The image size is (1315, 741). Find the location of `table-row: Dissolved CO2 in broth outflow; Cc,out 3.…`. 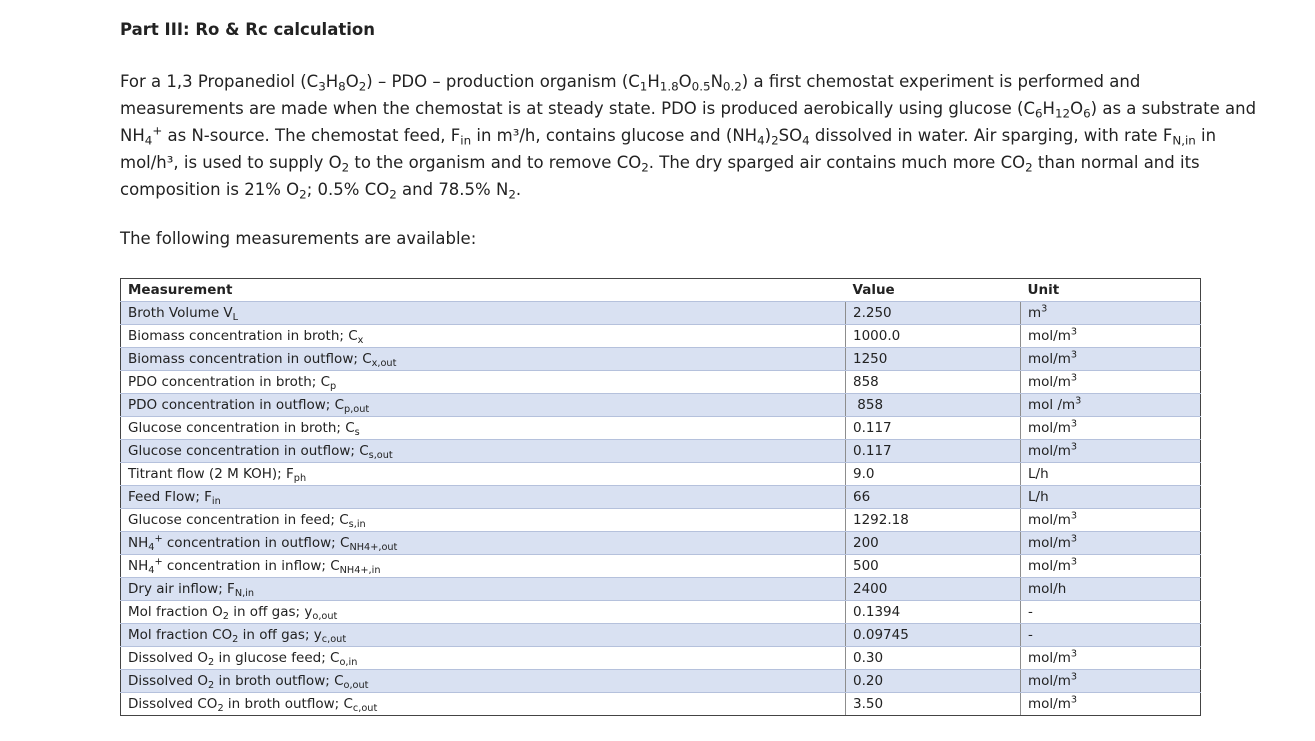

table-row: Dissolved CO2 in broth outflow; Cc,out 3.… is located at coordinates (660, 704).